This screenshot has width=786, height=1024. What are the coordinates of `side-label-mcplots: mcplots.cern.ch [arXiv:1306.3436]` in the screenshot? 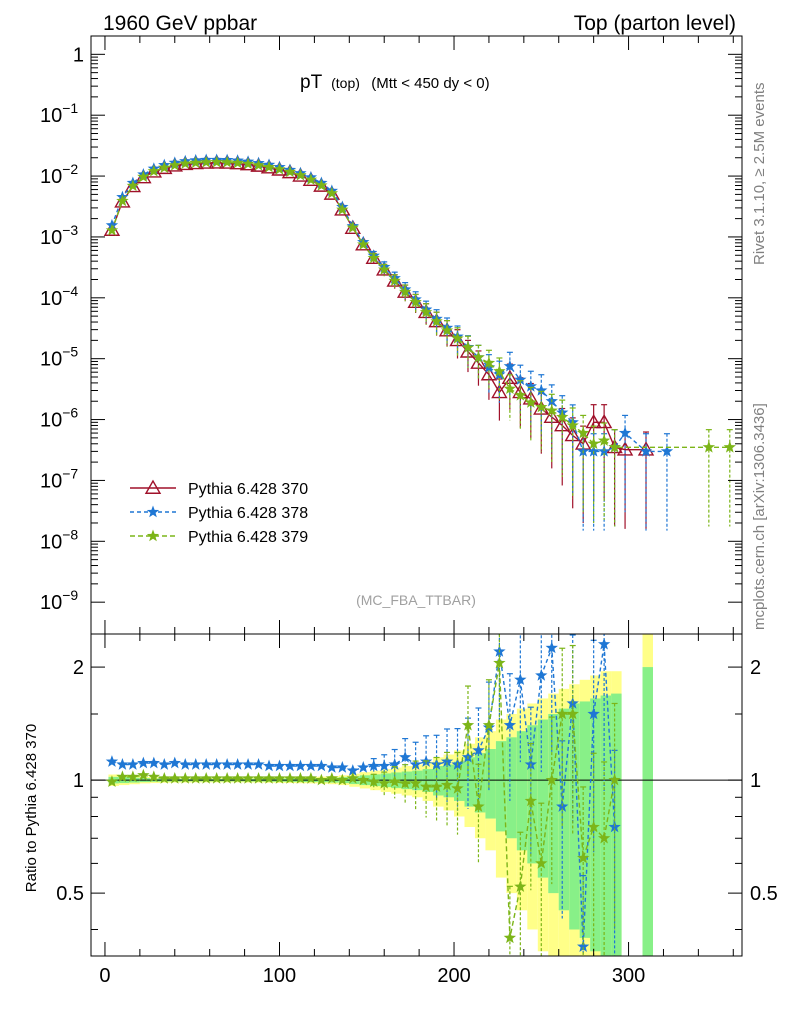 It's located at (759, 516).